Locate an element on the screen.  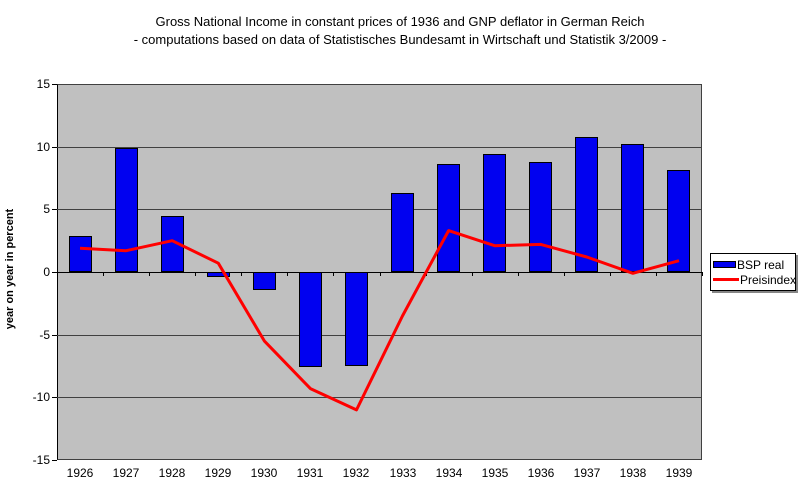
bar-1930 is located at coordinates (264, 281).